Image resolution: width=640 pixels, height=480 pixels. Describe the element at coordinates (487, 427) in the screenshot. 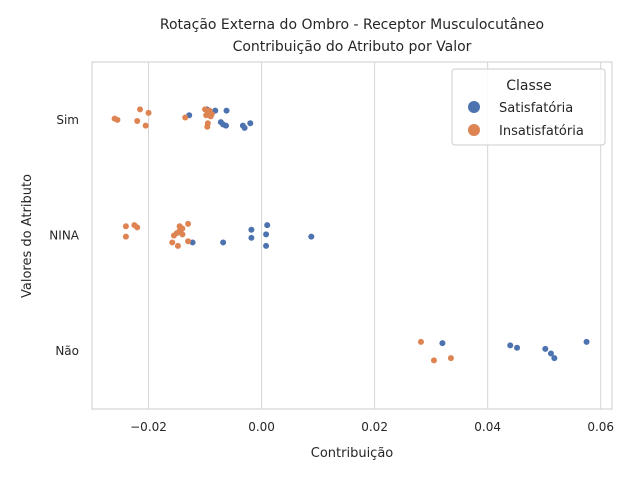

I see `x-tick-label: 0.04` at that location.